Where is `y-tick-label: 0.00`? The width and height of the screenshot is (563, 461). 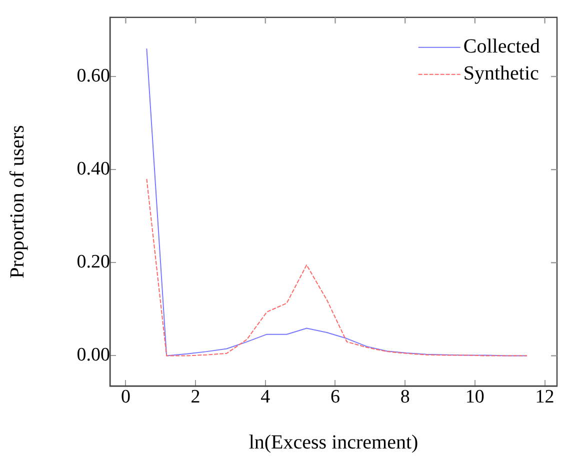
y-tick-label: 0.00 is located at coordinates (93, 355).